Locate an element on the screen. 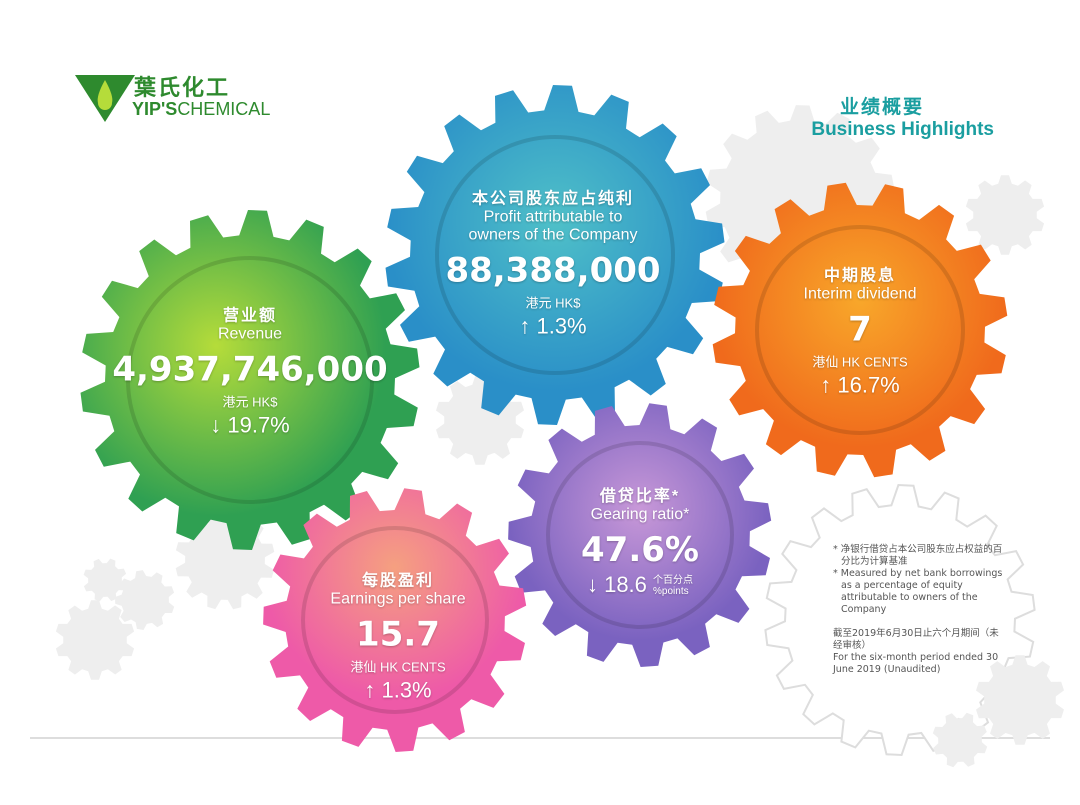 This screenshot has width=1080, height=805. gearing-gear-shape-ring is located at coordinates (640, 535).